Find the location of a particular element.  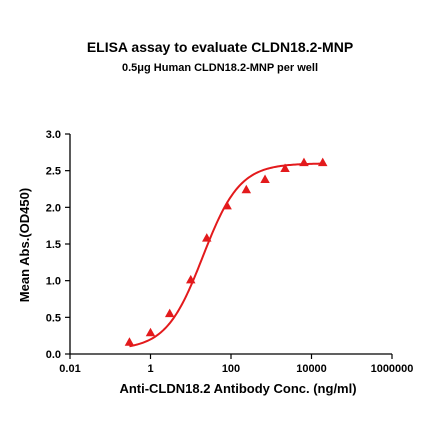

x-axis-ticks: 0.01 1 100 10000 1000000 is located at coordinates (236, 364).